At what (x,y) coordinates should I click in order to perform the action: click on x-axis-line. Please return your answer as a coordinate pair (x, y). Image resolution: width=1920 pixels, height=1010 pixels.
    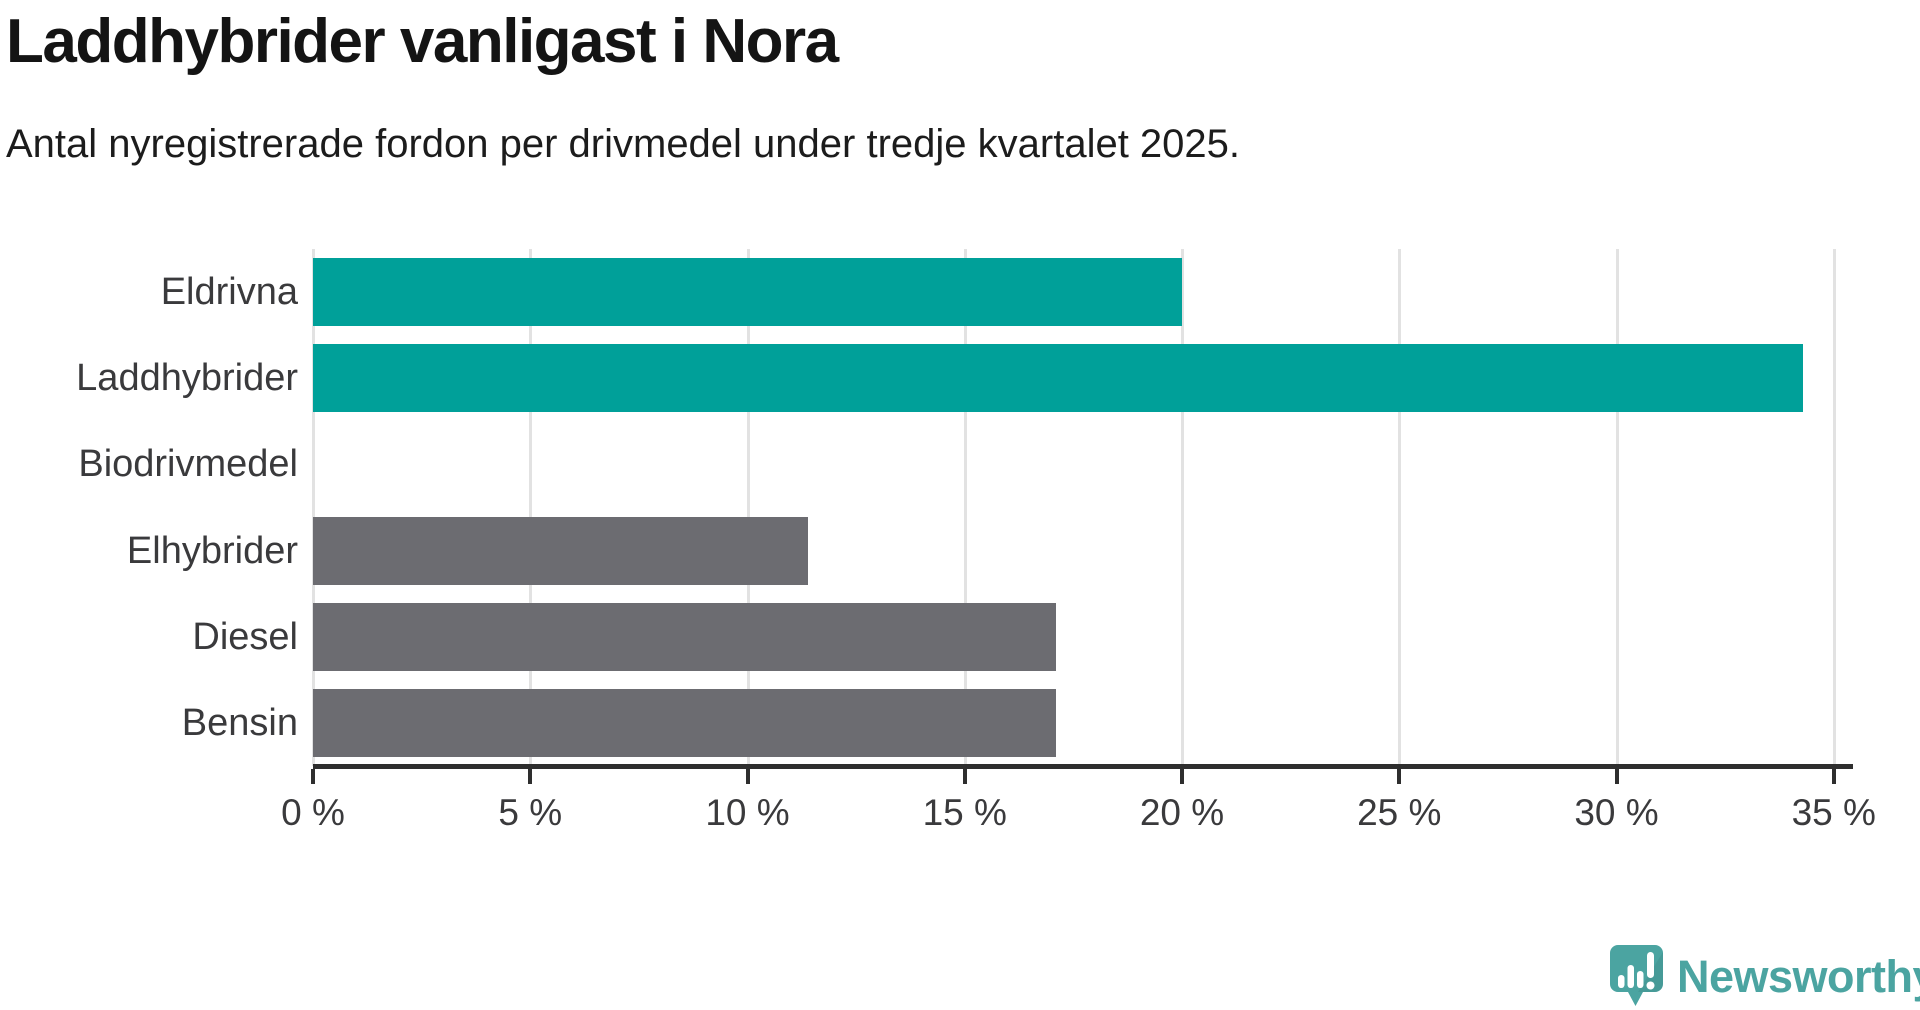
    Looking at the image, I should click on (1083, 766).